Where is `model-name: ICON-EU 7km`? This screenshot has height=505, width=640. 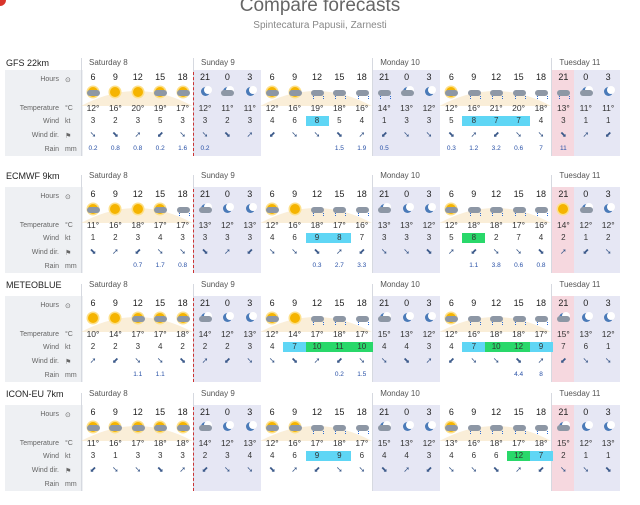 model-name: ICON-EU 7km is located at coordinates (35, 394).